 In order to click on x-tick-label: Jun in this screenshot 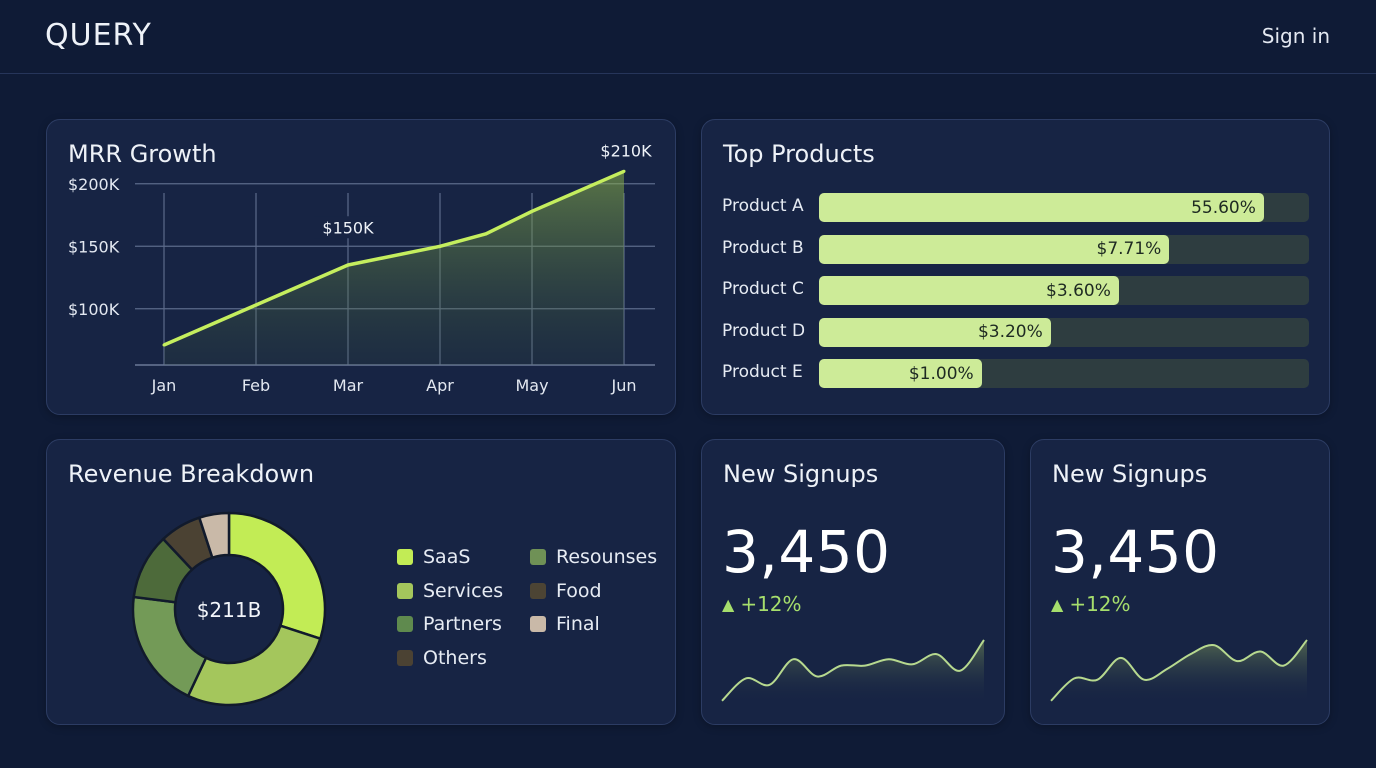, I will do `click(624, 385)`.